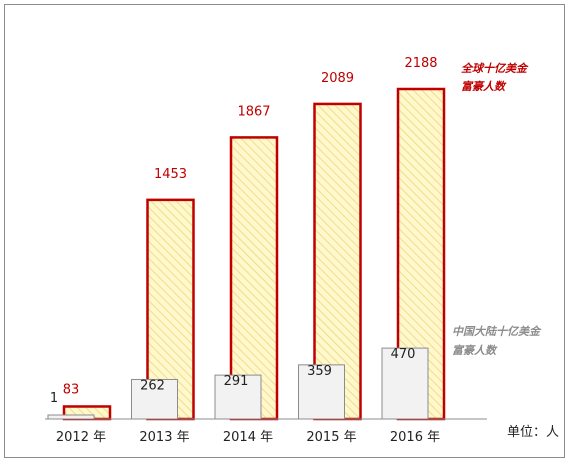  What do you see at coordinates (415, 437) in the screenshot?
I see `x-tick-label-4: 2016 年` at bounding box center [415, 437].